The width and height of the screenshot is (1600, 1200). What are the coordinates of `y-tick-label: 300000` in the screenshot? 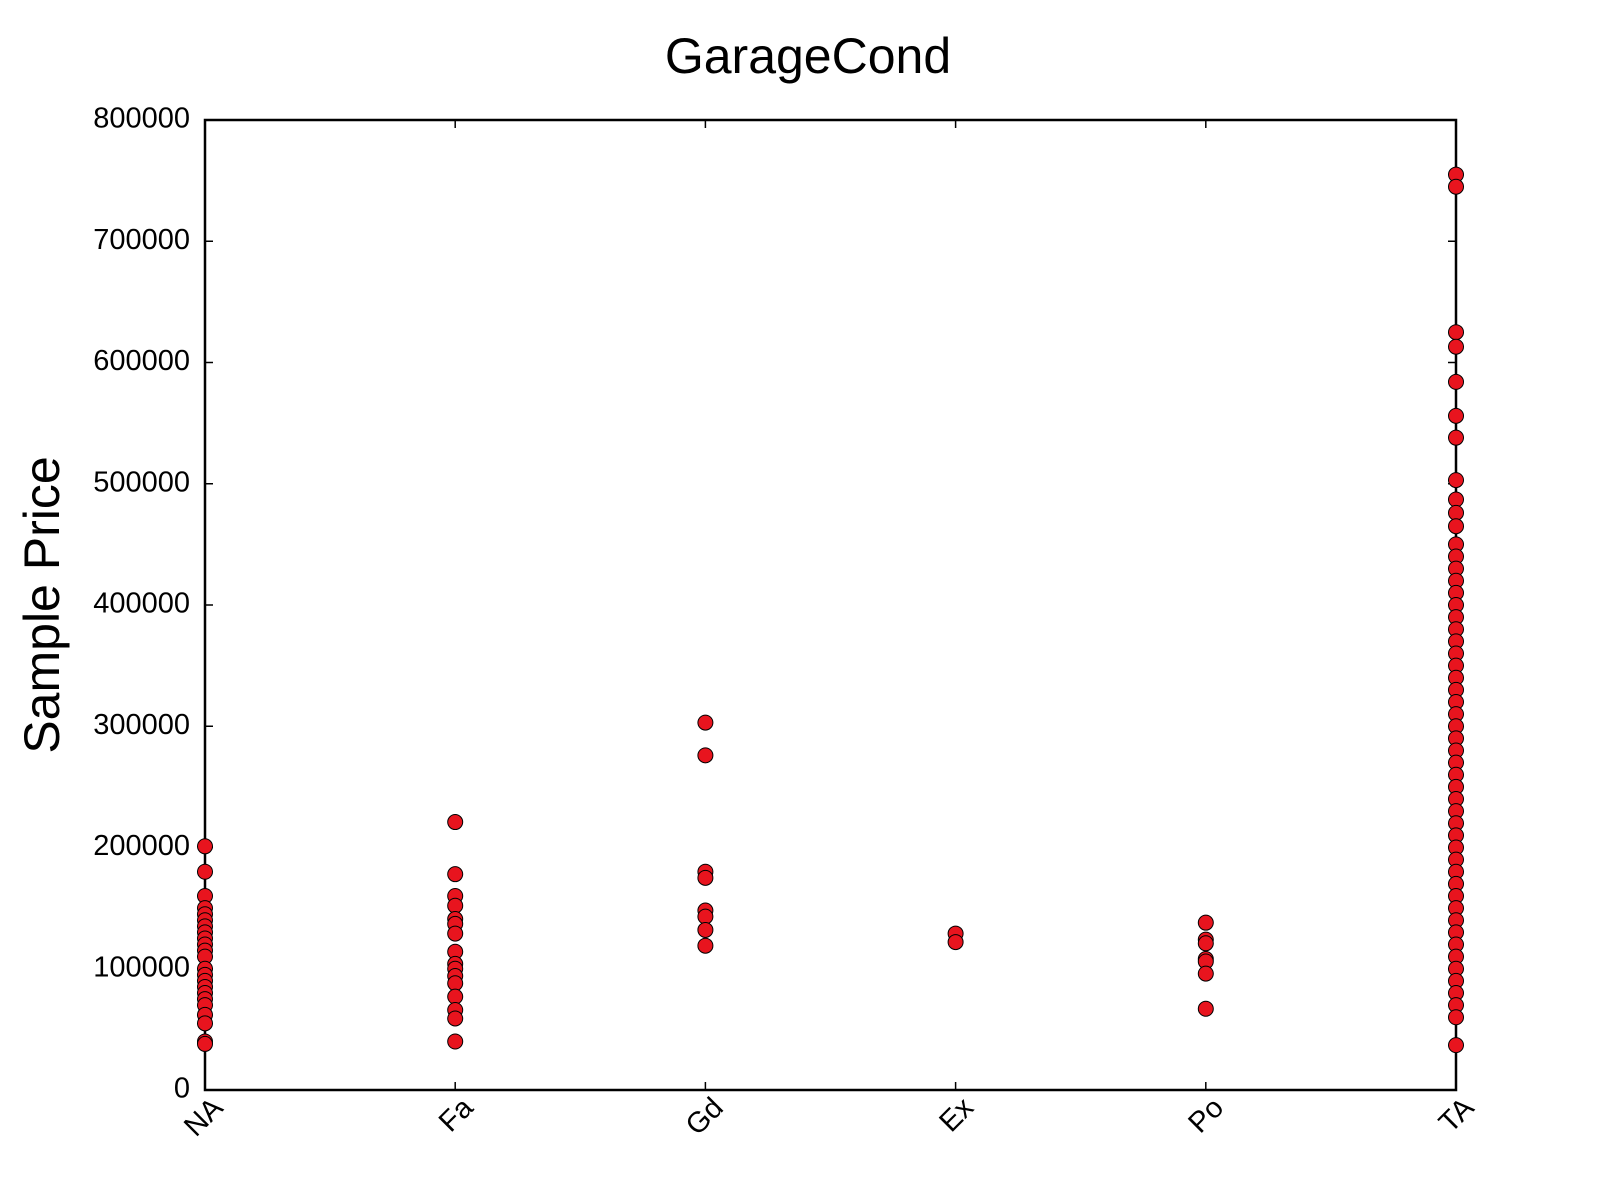 It's located at (141, 725).